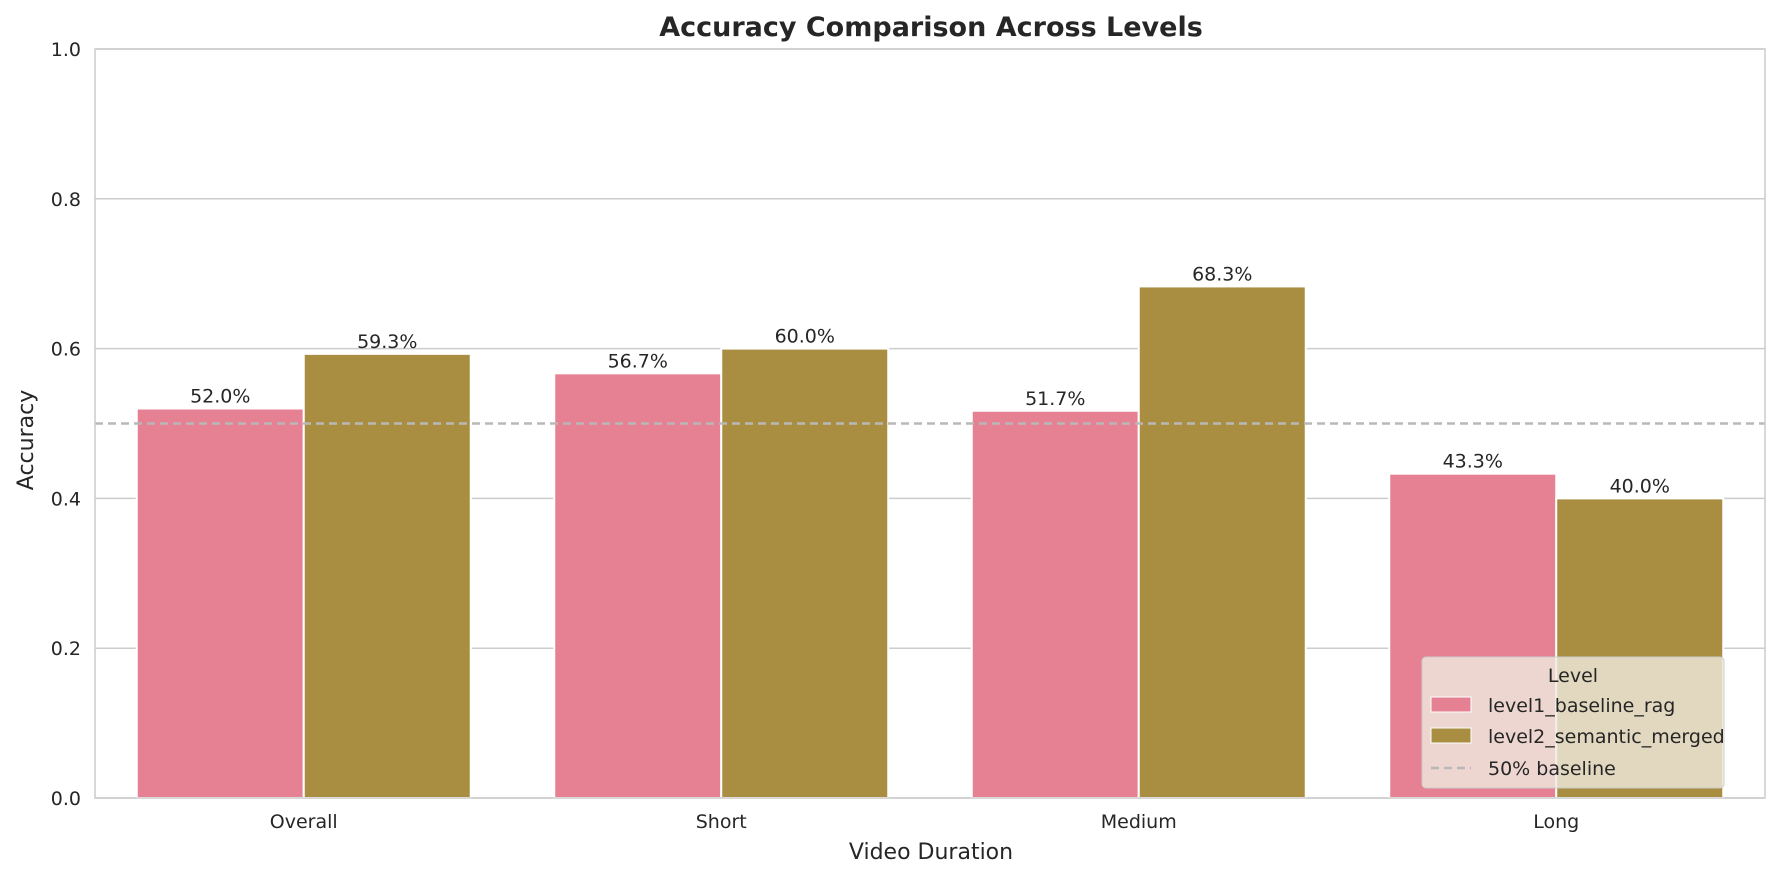 The image size is (1782, 884). Describe the element at coordinates (66, 799) in the screenshot. I see `y-tick-label: 0.0` at that location.